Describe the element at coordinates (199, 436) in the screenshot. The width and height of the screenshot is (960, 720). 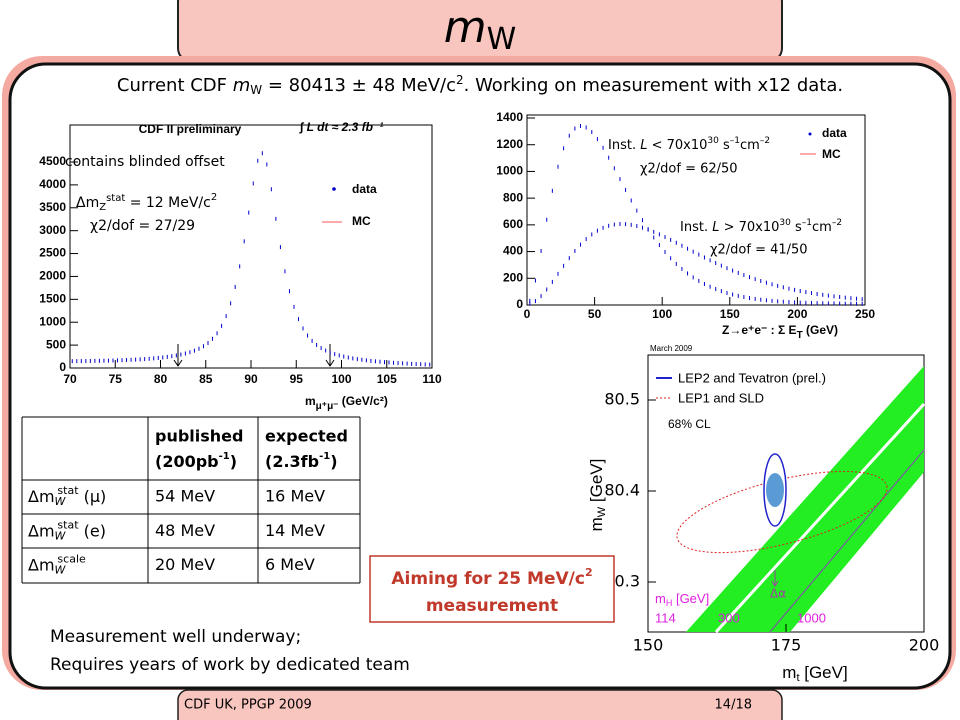
I see `header-cell: published` at that location.